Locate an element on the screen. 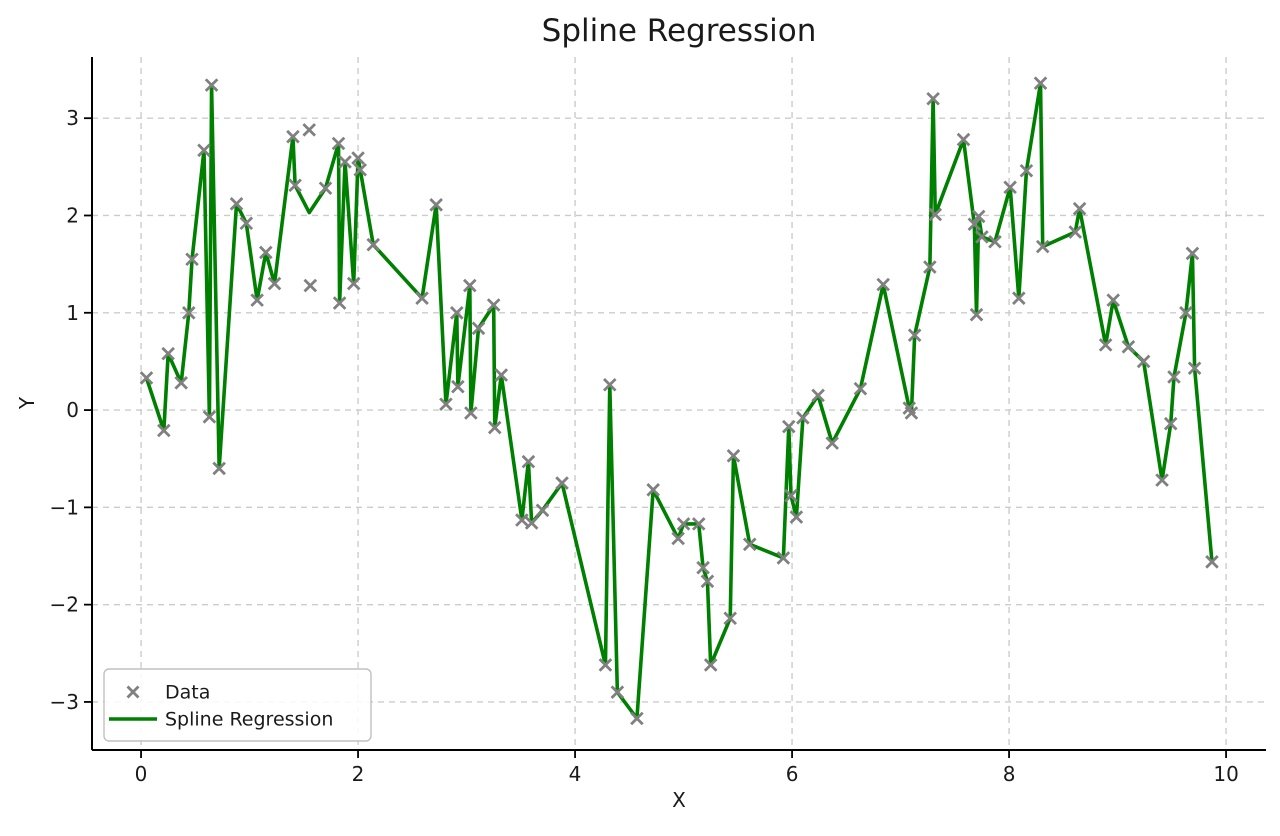  y-tick-label: 0 is located at coordinates (72, 410).